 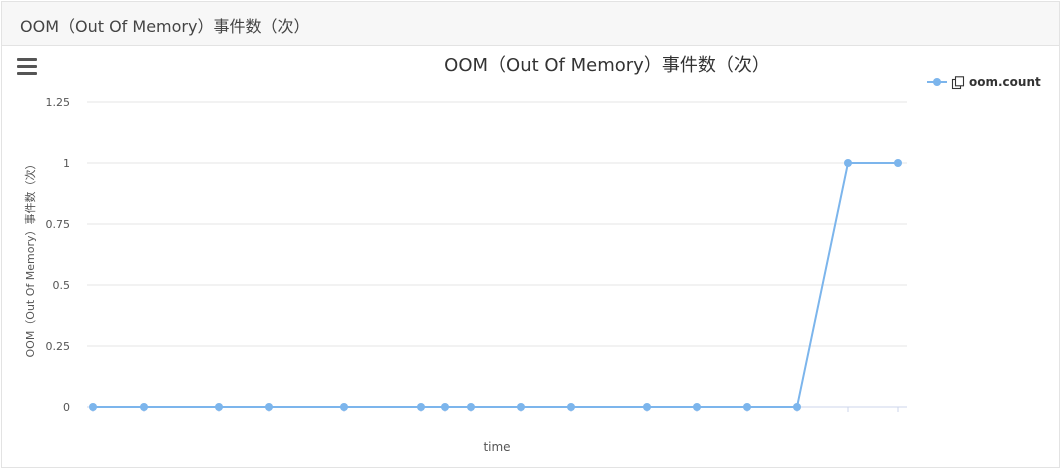 I want to click on chart-title: OOM（Out Of Memory）事件数（次）, so click(x=607, y=65).